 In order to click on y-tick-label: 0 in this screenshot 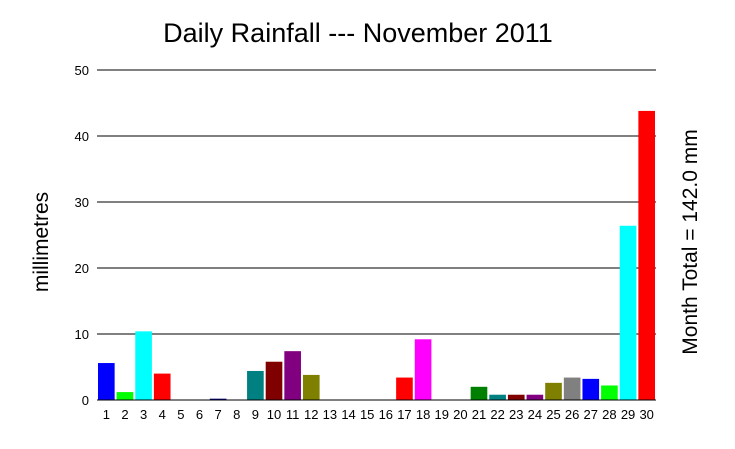, I will do `click(85, 400)`.